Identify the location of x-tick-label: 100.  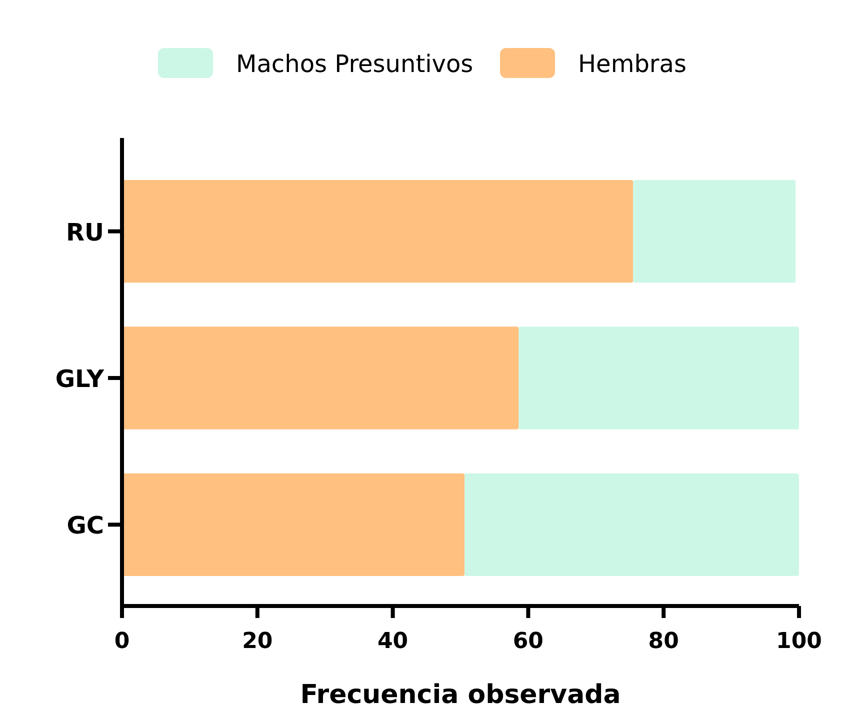
(799, 641).